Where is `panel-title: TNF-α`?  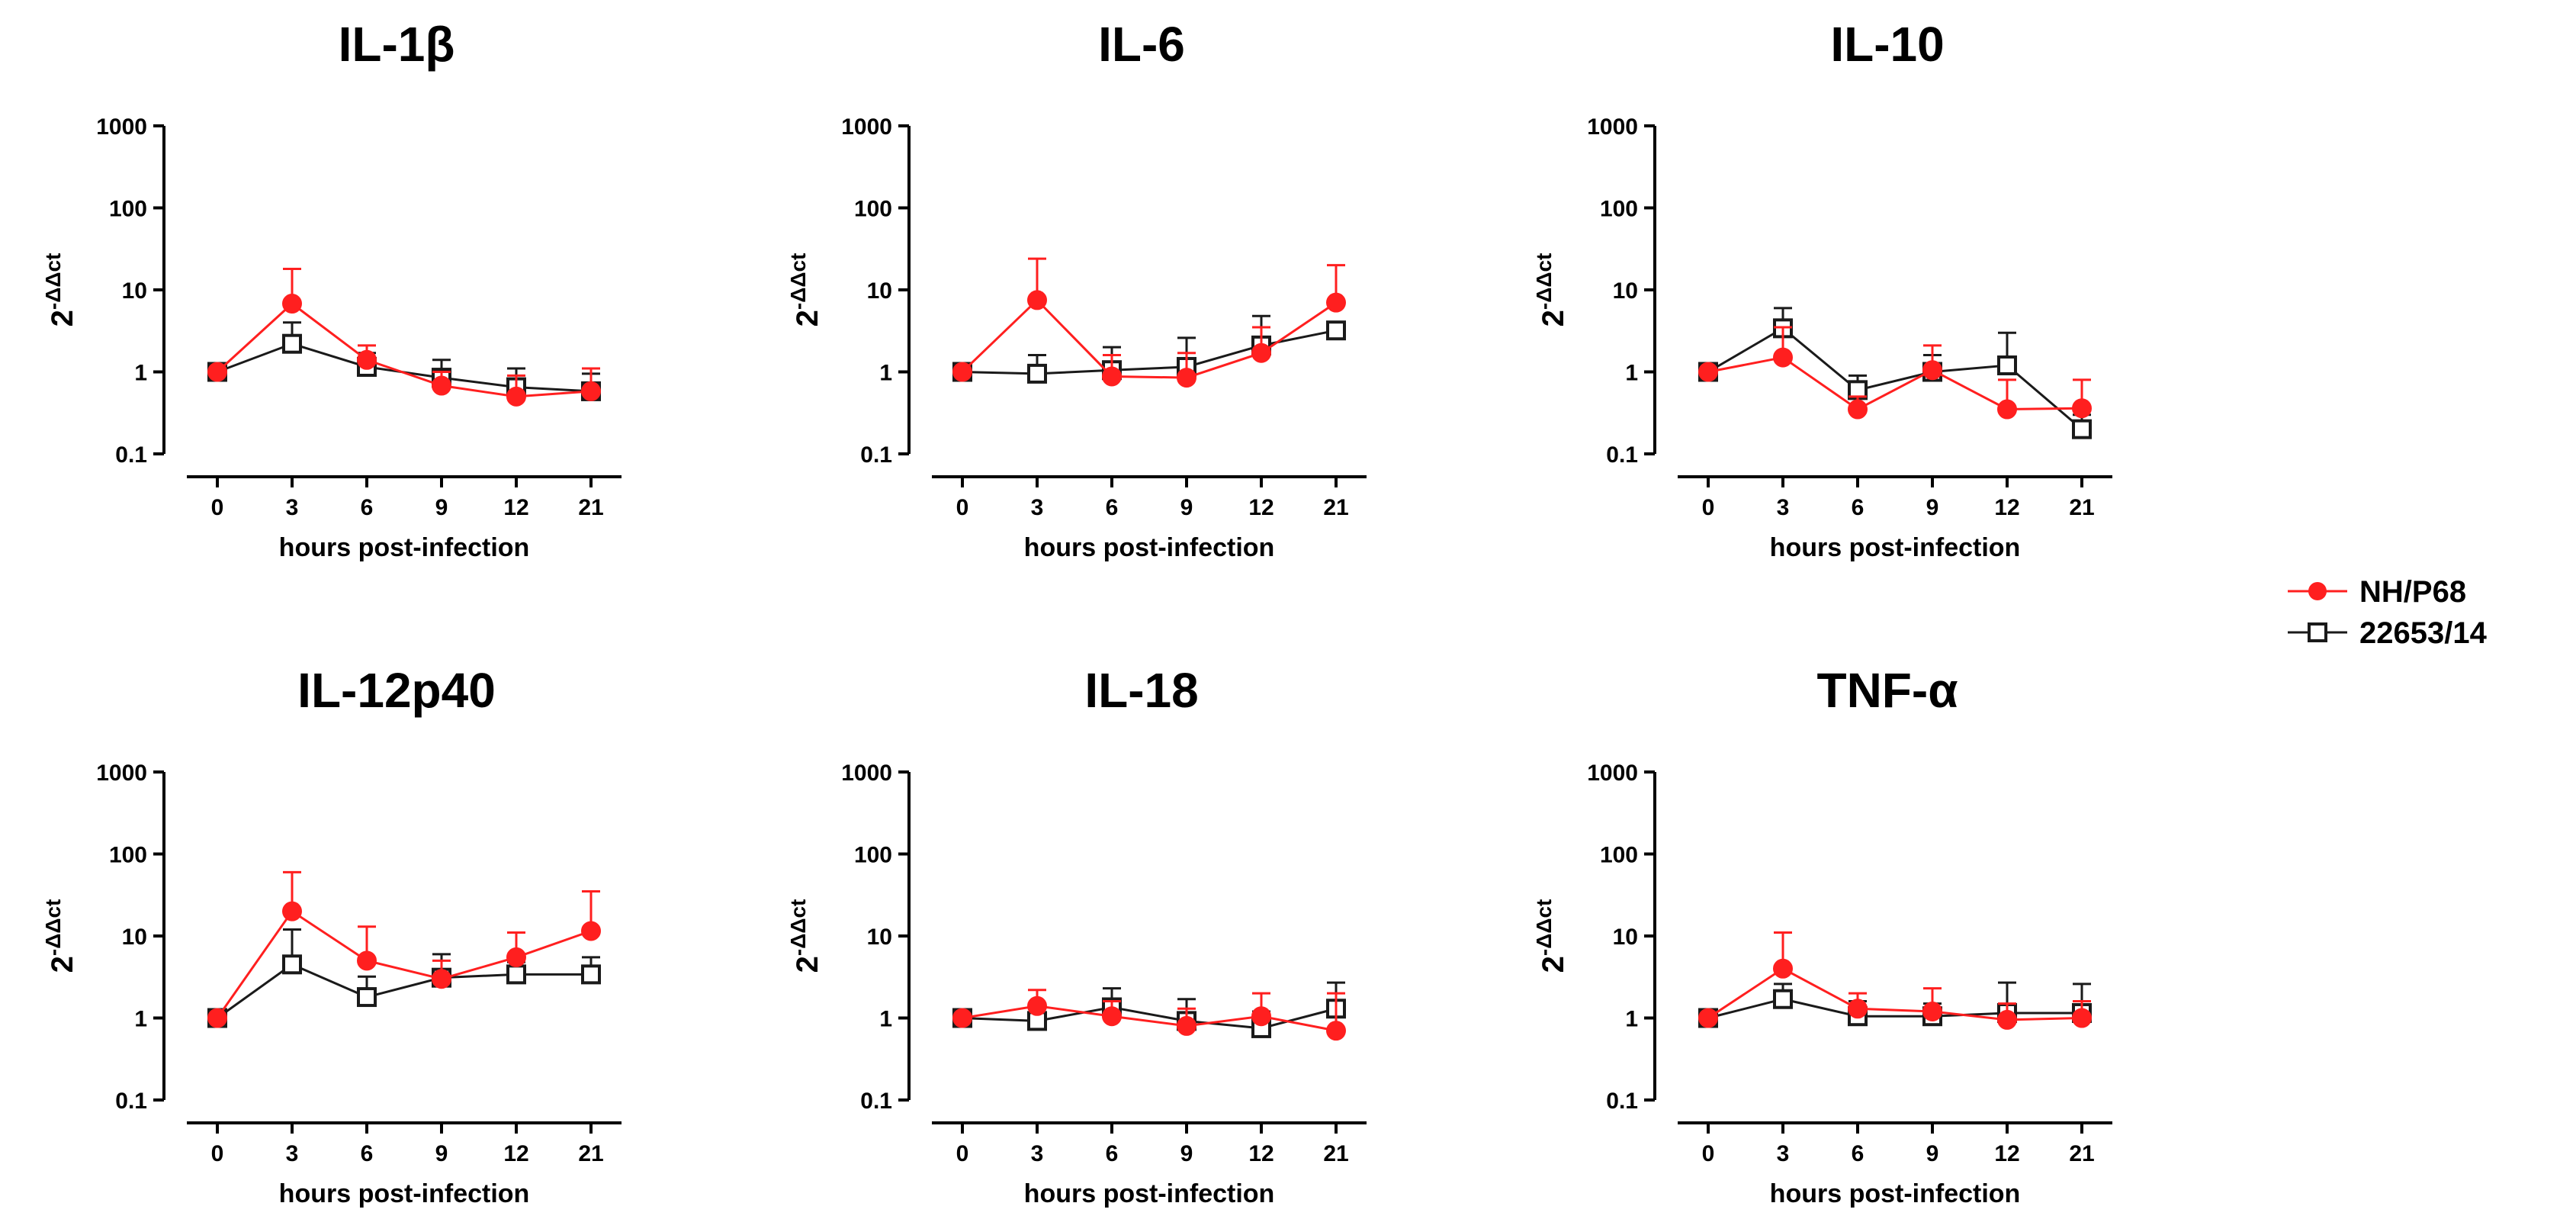 panel-title: TNF-α is located at coordinates (1887, 690).